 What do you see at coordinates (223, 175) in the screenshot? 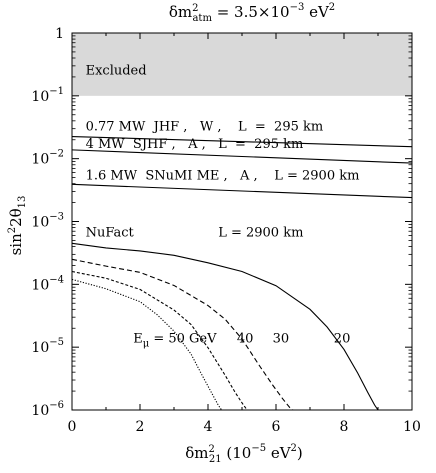
I see `annotation-snumi: 1.6 MW SNuMI ME , A , L = 2900 km` at bounding box center [223, 175].